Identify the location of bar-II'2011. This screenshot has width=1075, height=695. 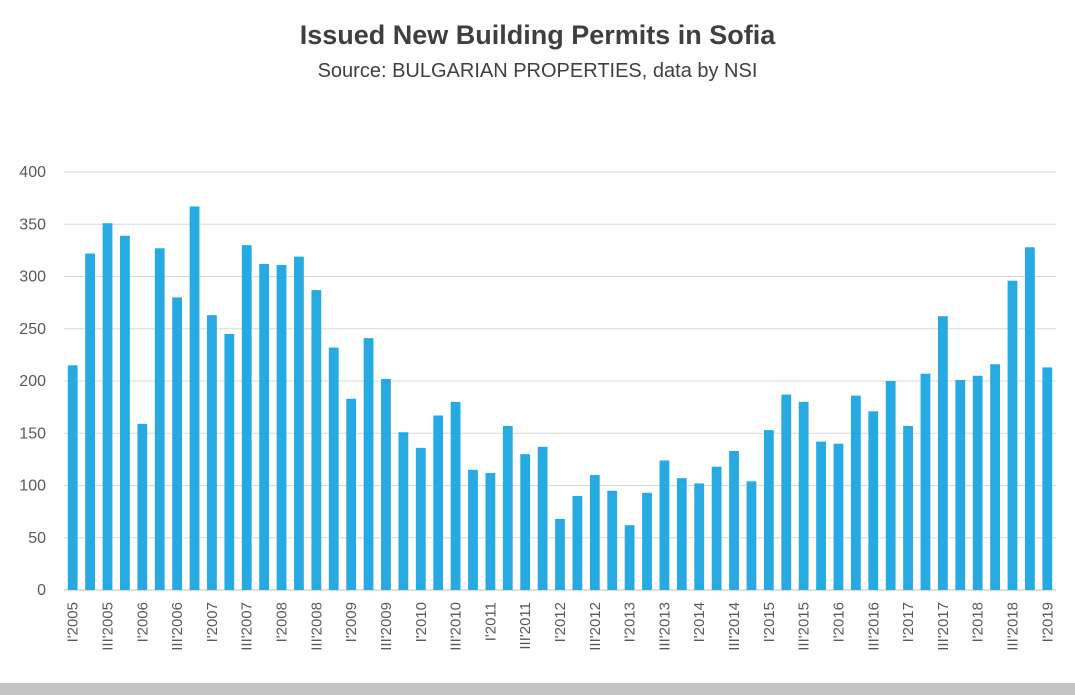
(507, 507).